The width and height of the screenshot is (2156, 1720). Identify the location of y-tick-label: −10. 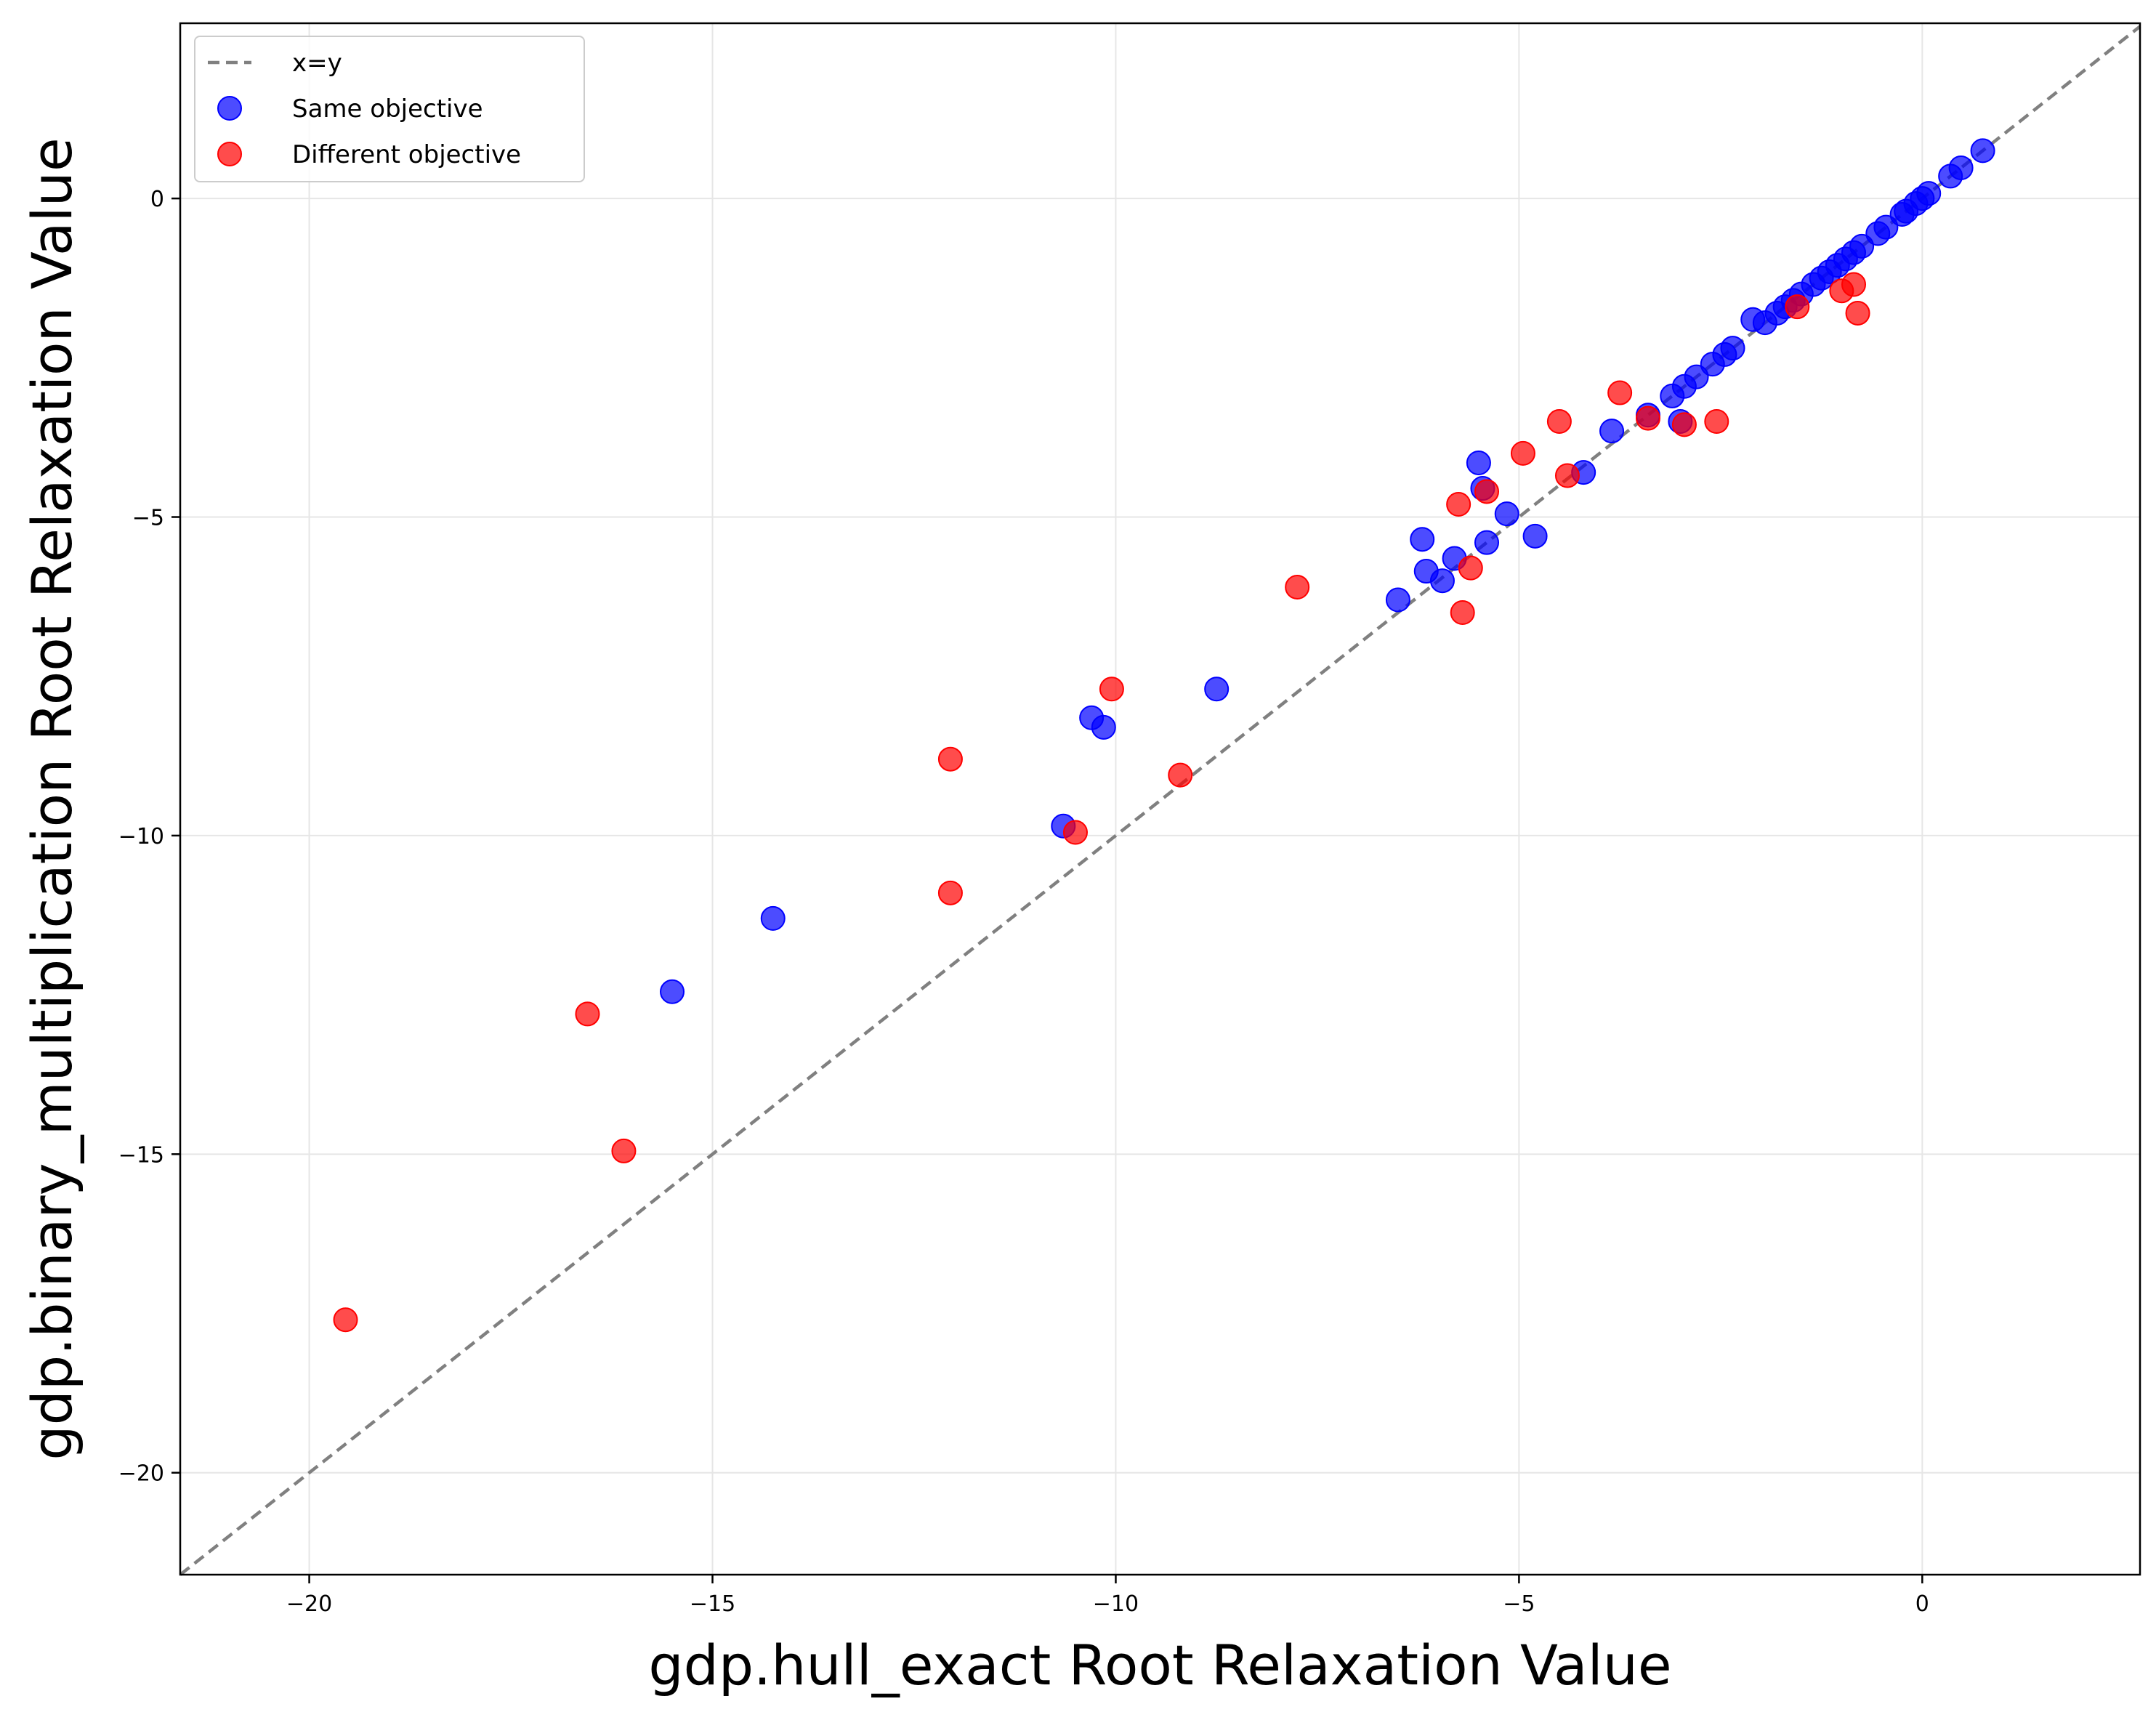
(141, 836).